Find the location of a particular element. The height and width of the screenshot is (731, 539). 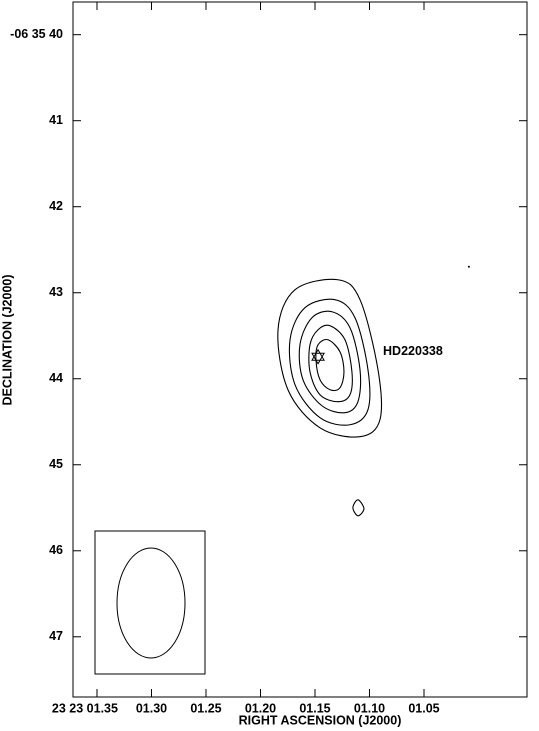

y-tick-label: 44 is located at coordinates (56, 378).